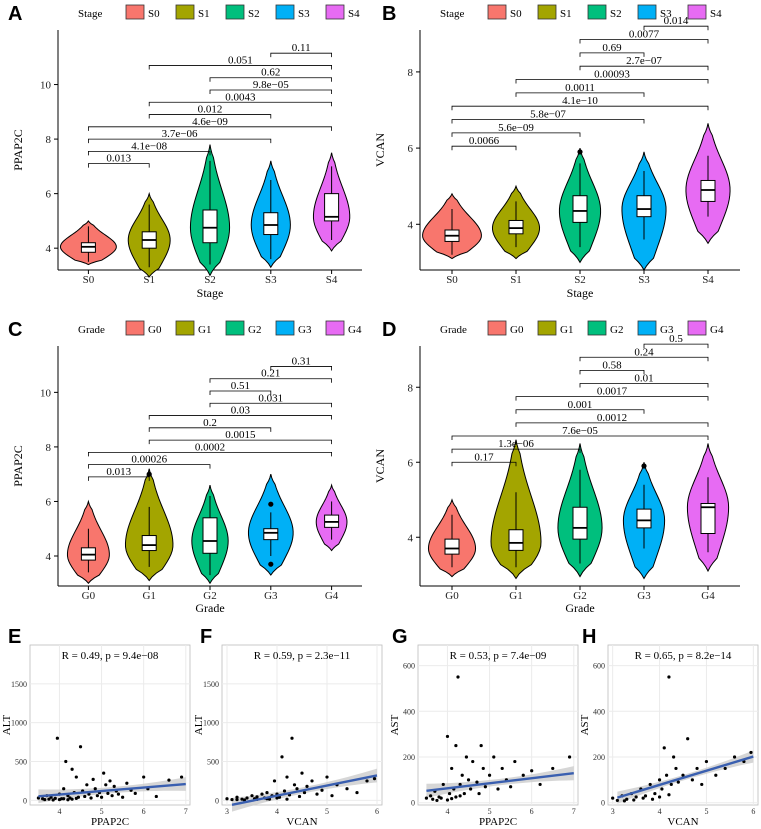 The height and width of the screenshot is (829, 761). Describe the element at coordinates (240, 60) in the screenshot. I see `comparison-pvalue: 0.051` at that location.